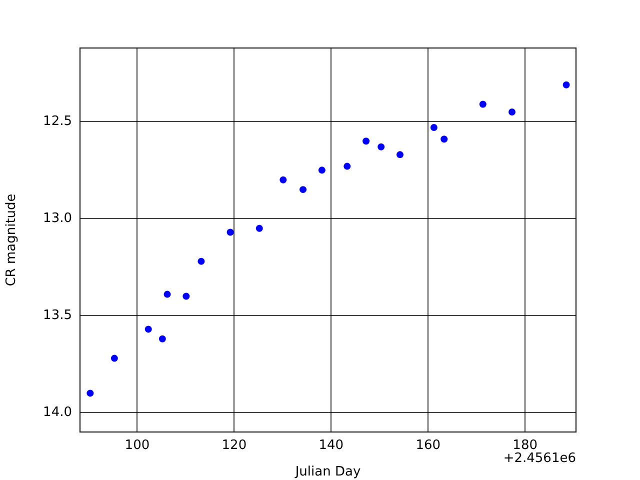  Describe the element at coordinates (137, 446) in the screenshot. I see `x-tick-label: 100` at that location.